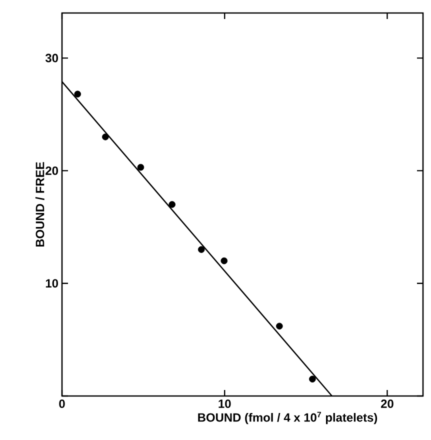  I want to click on x-tick-label: 0, so click(62, 404).